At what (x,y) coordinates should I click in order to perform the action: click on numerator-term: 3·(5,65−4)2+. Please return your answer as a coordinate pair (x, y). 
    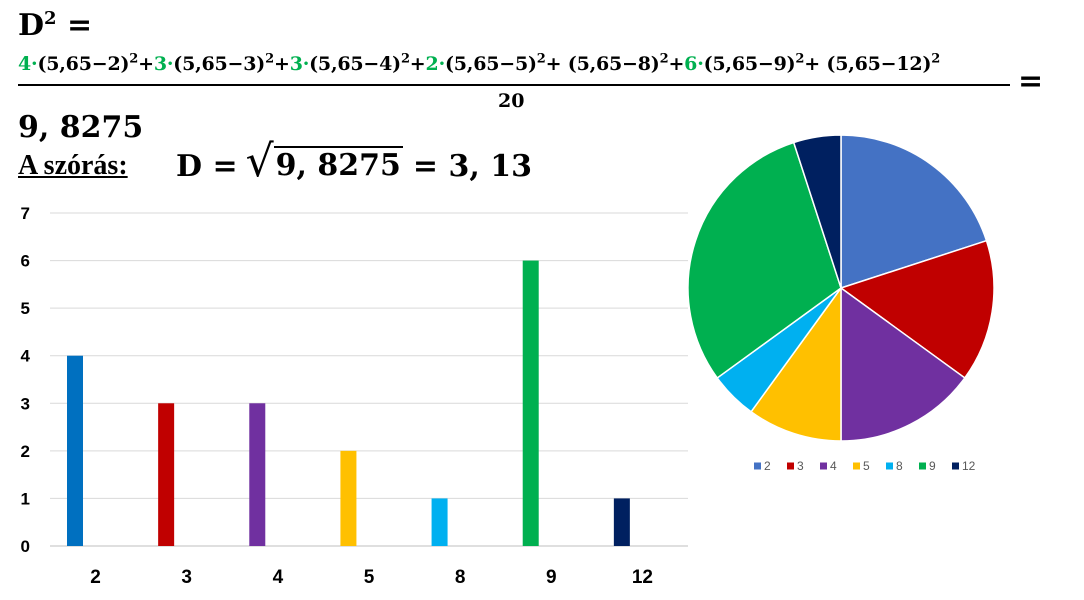
    Looking at the image, I should click on (357, 64).